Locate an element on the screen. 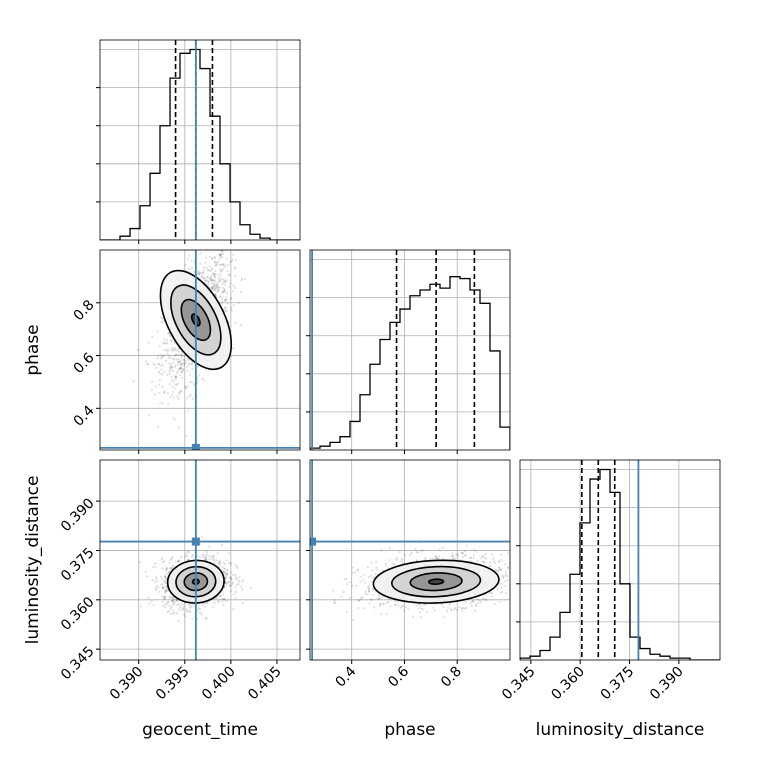 Image resolution: width=760 pixels, height=760 pixels. panel-phase-vs-luminosity_distance: 0.4 0.6 0.8 phase is located at coordinates (426, 599).